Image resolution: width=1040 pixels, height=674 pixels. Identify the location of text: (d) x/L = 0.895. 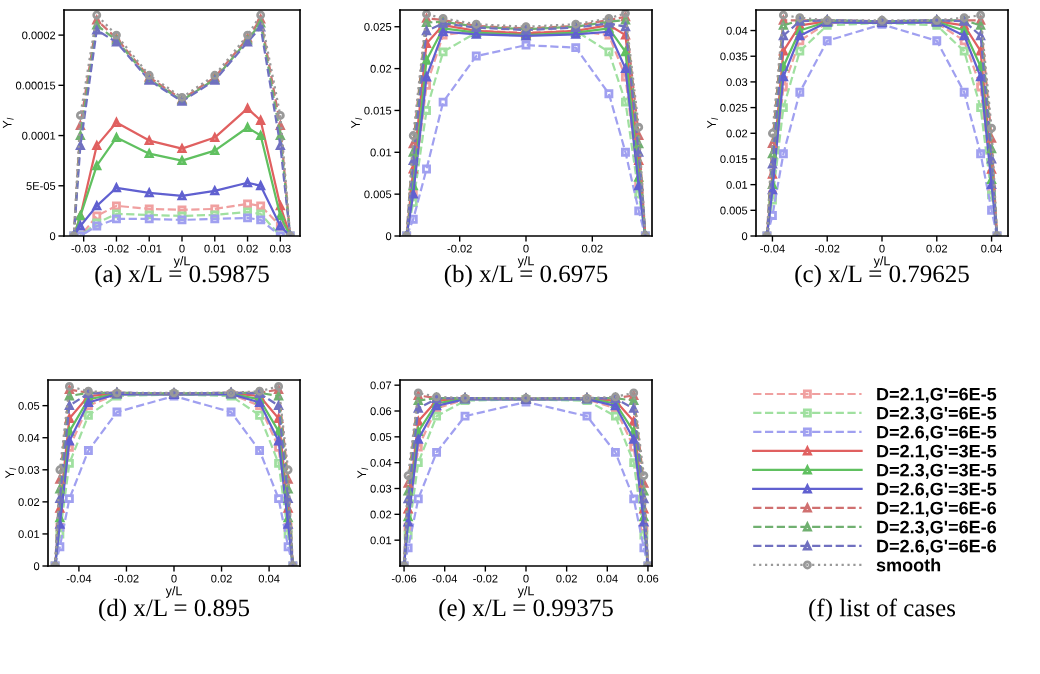
(174, 610).